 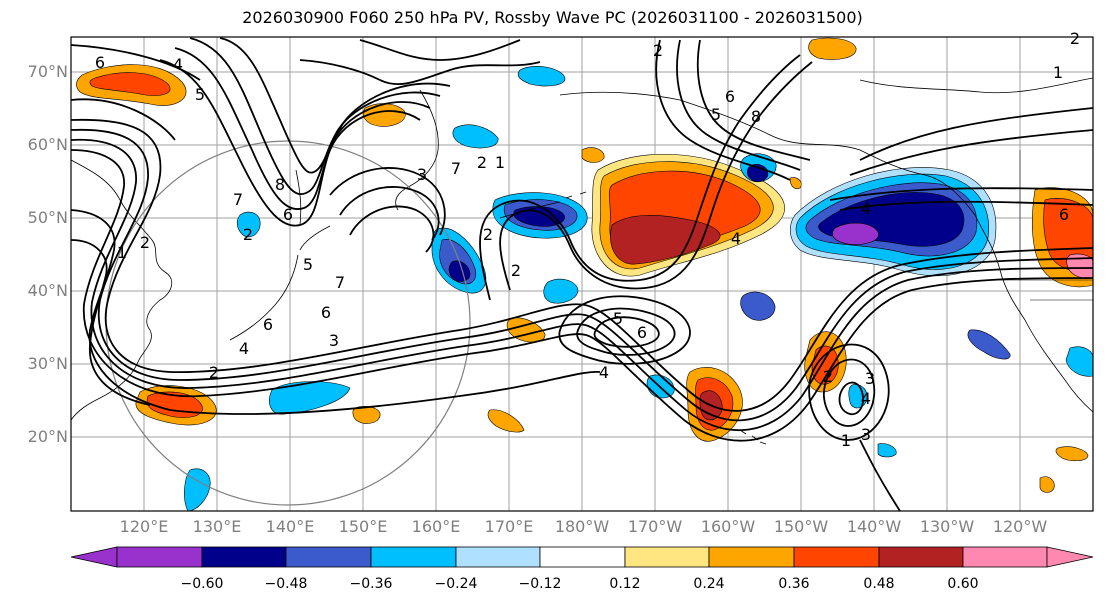 What do you see at coordinates (976, 85) in the screenshot?
I see `arctic-coast` at bounding box center [976, 85].